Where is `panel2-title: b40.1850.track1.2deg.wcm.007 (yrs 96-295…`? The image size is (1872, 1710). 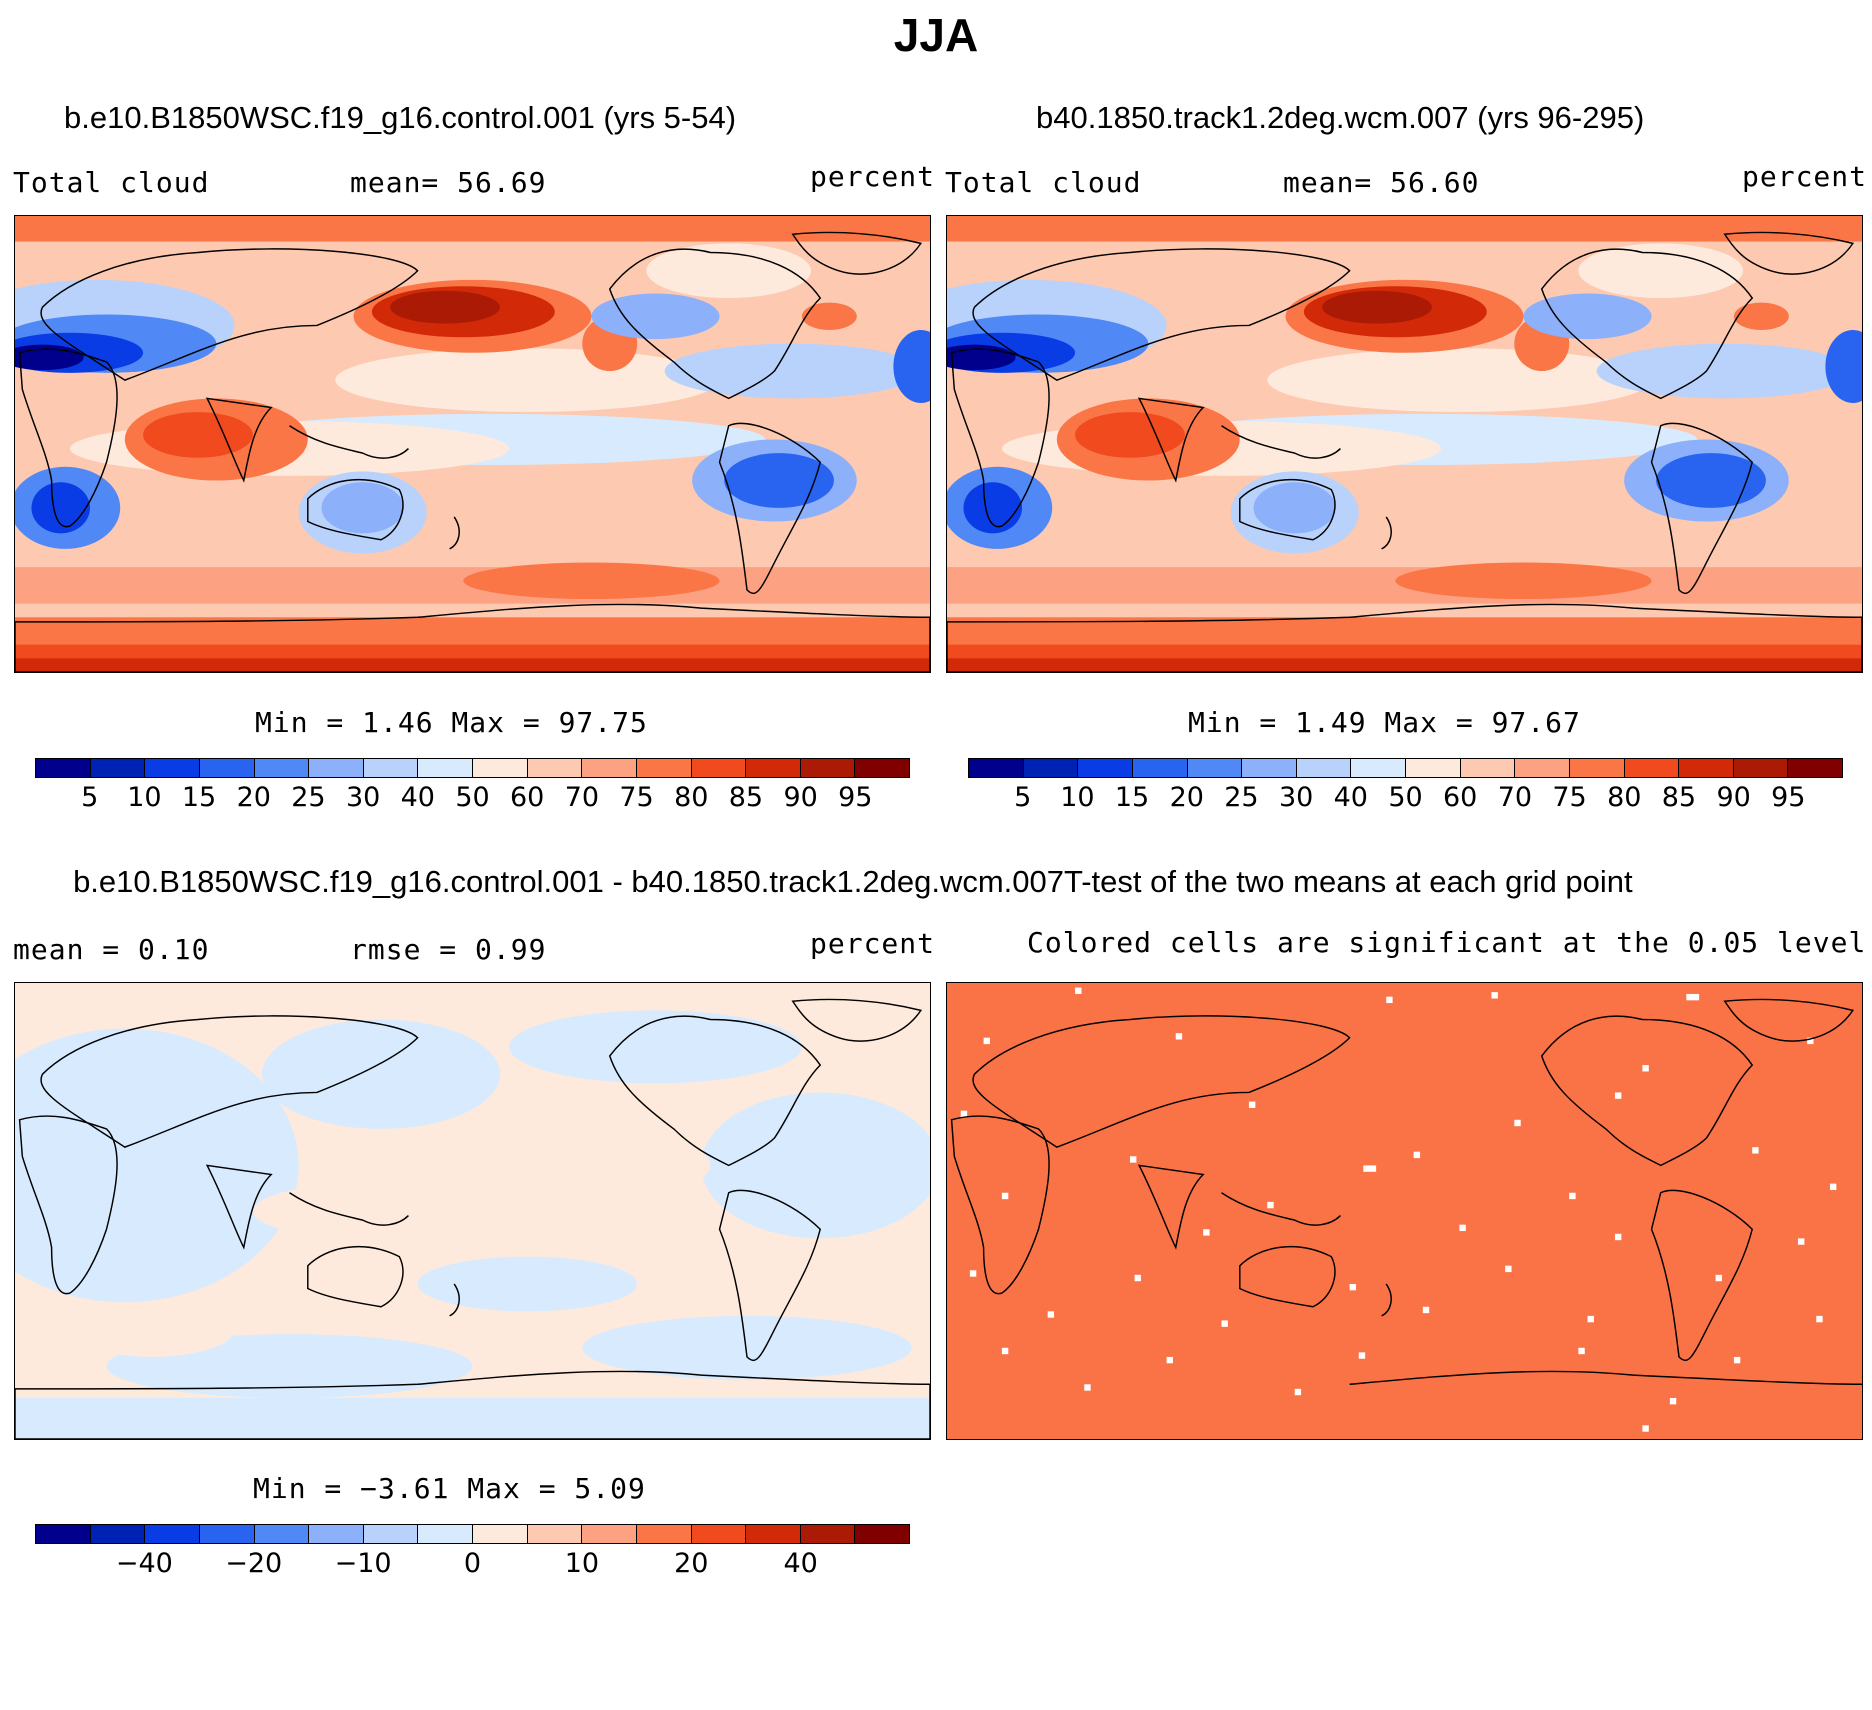 panel2-title: b40.1850.track1.2deg.wcm.007 (yrs 96-295… is located at coordinates (1340, 117).